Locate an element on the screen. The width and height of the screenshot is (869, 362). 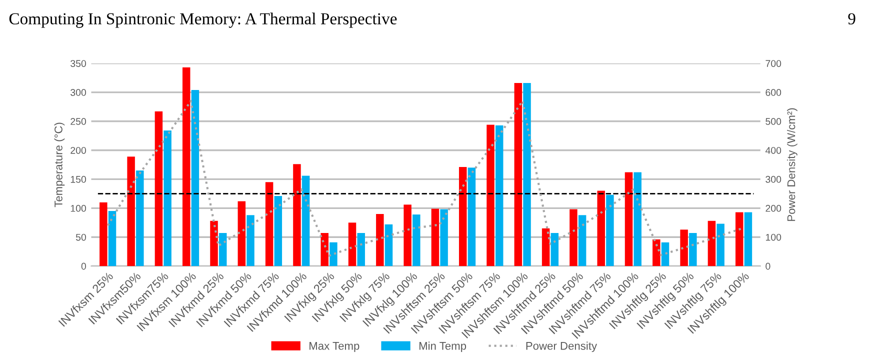
y-axis-title: Temperature (°C) is located at coordinates (59, 165).